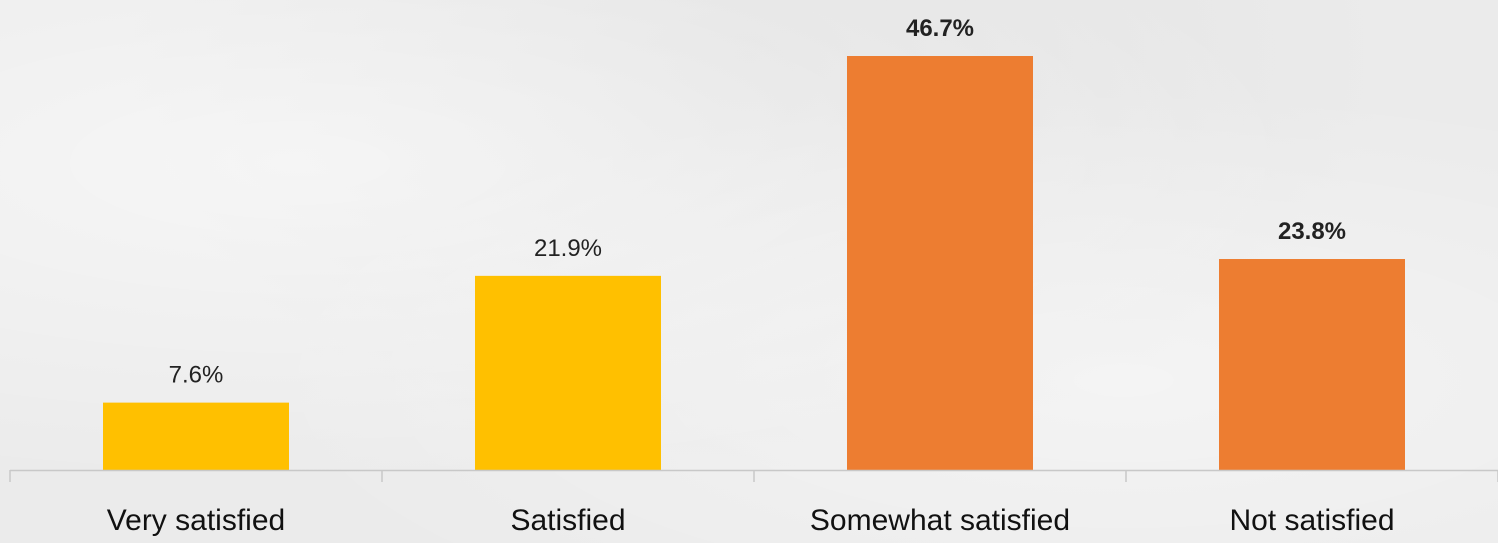  Describe the element at coordinates (567, 520) in the screenshot. I see `category-label-satisfied: Satisfied` at that location.